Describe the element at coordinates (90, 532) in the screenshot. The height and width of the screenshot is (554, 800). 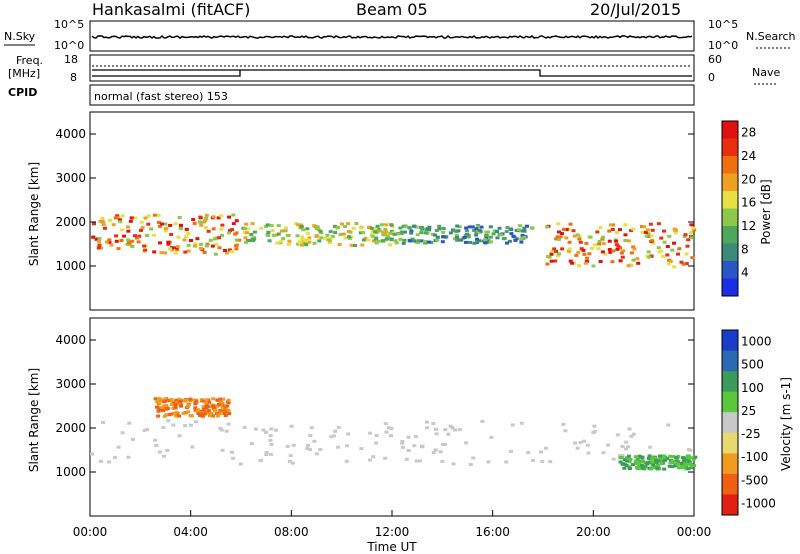
I see `x-tick-label: 00:00` at that location.